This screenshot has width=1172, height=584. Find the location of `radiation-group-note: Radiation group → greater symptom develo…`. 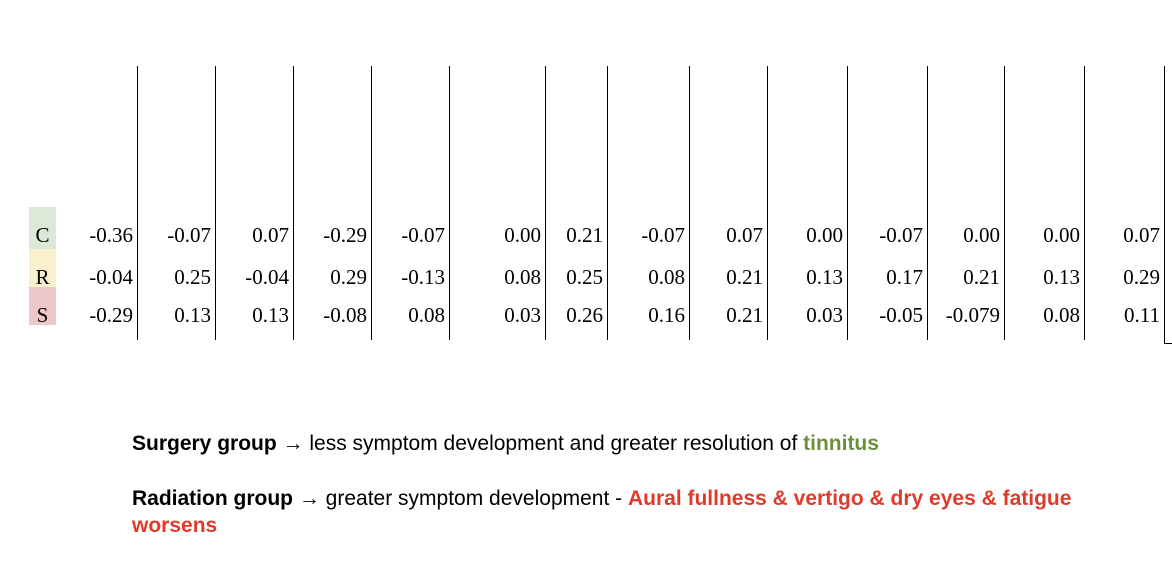

radiation-group-note: Radiation group → greater symptom develo… is located at coordinates (612, 512).